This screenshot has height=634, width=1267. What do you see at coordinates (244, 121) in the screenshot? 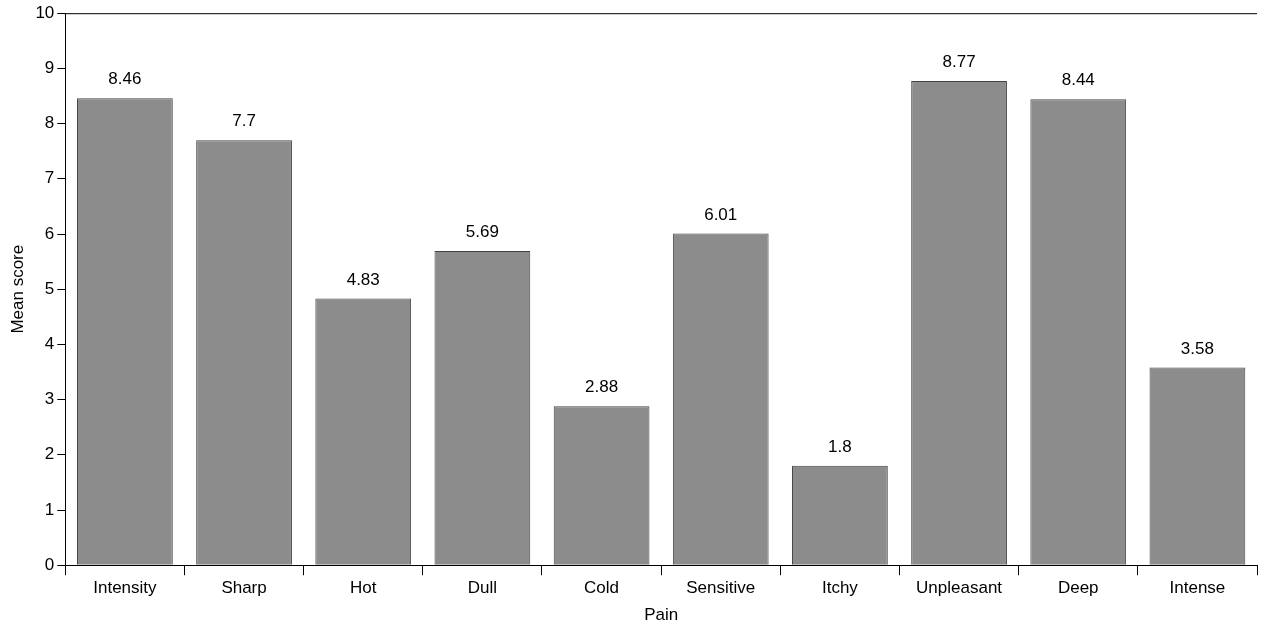
I see `data-label: 7.7` at bounding box center [244, 121].